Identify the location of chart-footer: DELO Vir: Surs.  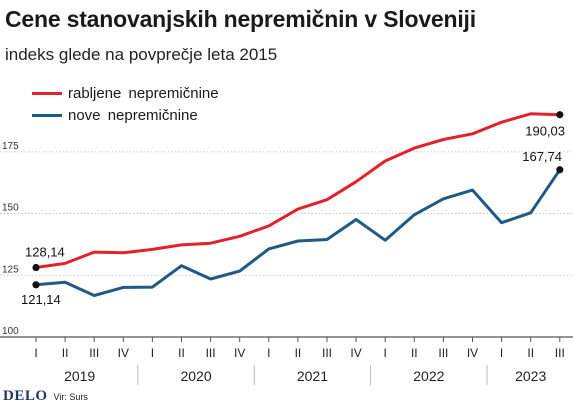
(45, 396).